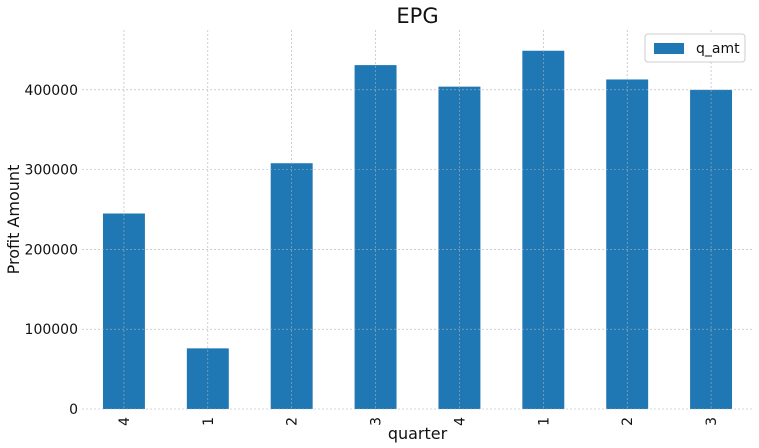 This screenshot has height=448, width=759. Describe the element at coordinates (418, 433) in the screenshot. I see `x-axis-label: quarter` at that location.